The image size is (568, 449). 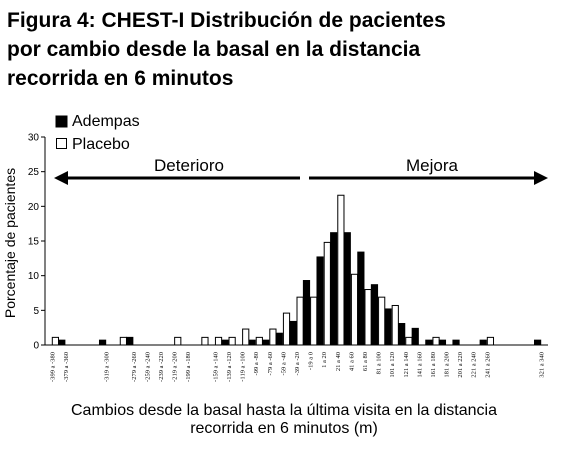 I want to click on x-tick-label-17: 21 a 40, so click(x=338, y=361).